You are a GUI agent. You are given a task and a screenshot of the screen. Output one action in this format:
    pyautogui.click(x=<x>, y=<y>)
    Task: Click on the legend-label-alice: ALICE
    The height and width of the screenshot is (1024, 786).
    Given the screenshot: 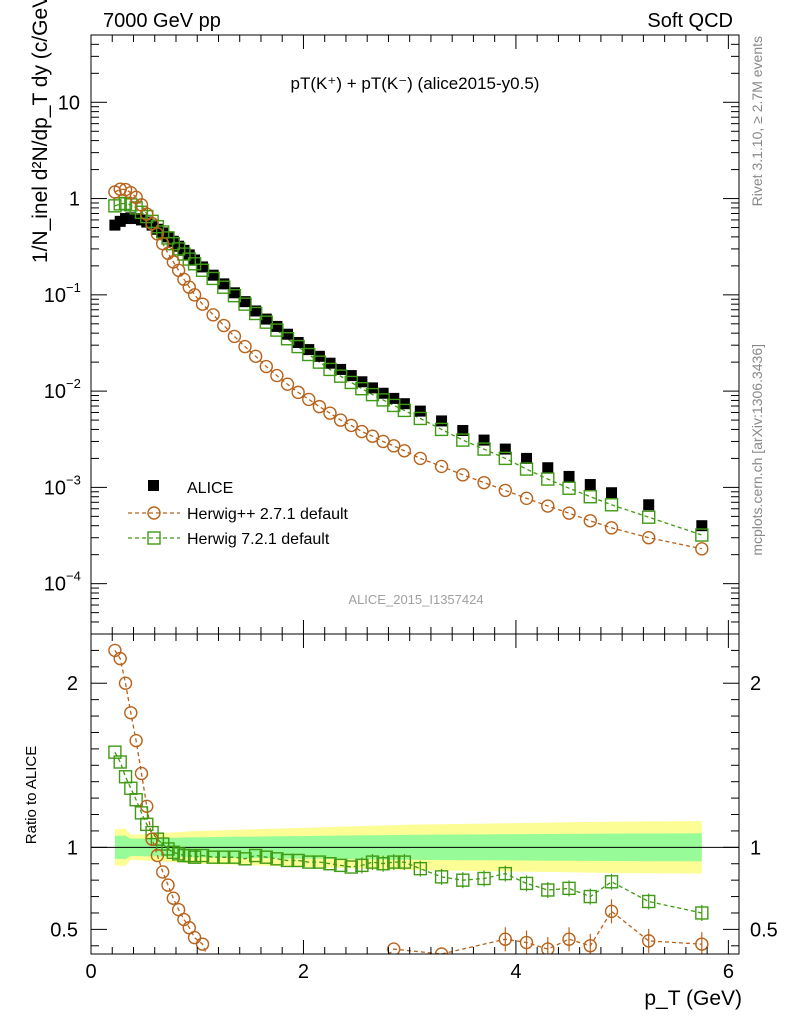 What is the action you would take?
    pyautogui.click(x=210, y=488)
    